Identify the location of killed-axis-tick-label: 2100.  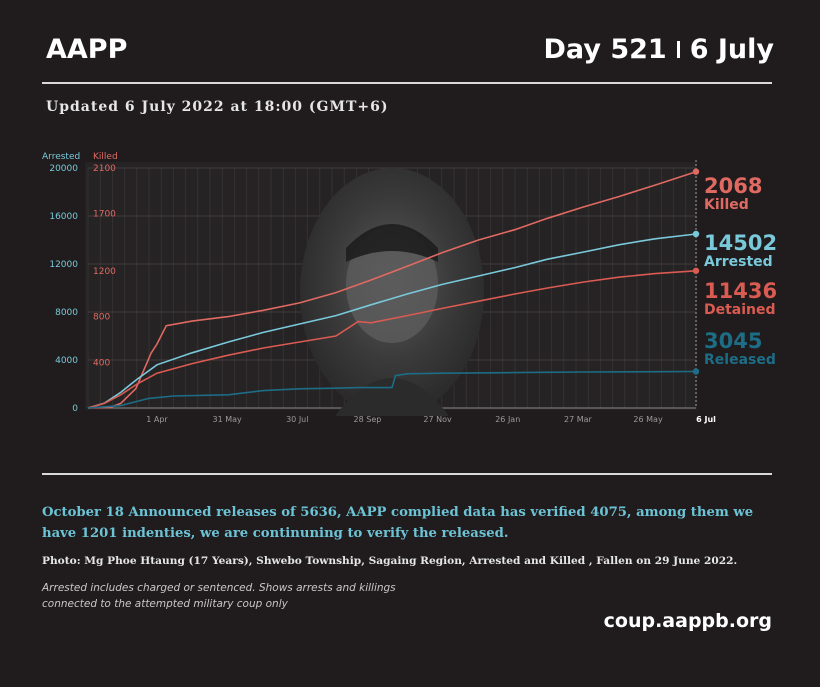
(104, 169).